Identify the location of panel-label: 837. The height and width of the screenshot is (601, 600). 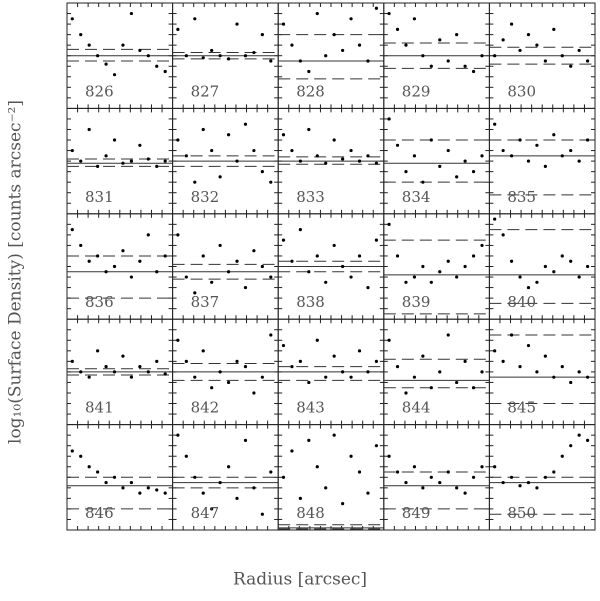
(205, 302).